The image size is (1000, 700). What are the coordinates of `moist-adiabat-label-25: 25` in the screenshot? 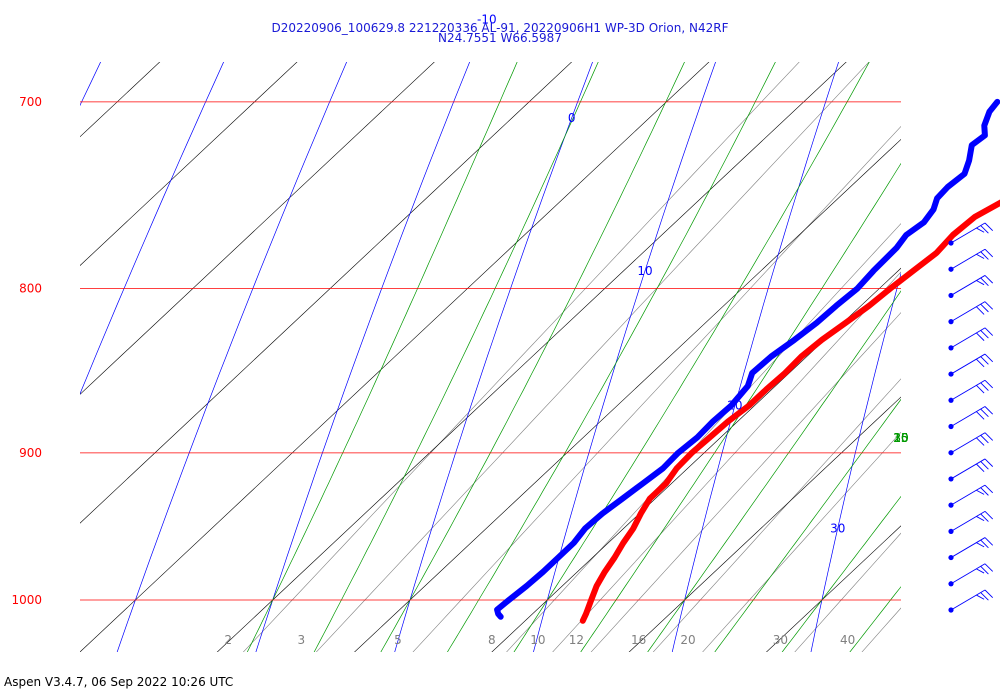 It's located at (900, 438).